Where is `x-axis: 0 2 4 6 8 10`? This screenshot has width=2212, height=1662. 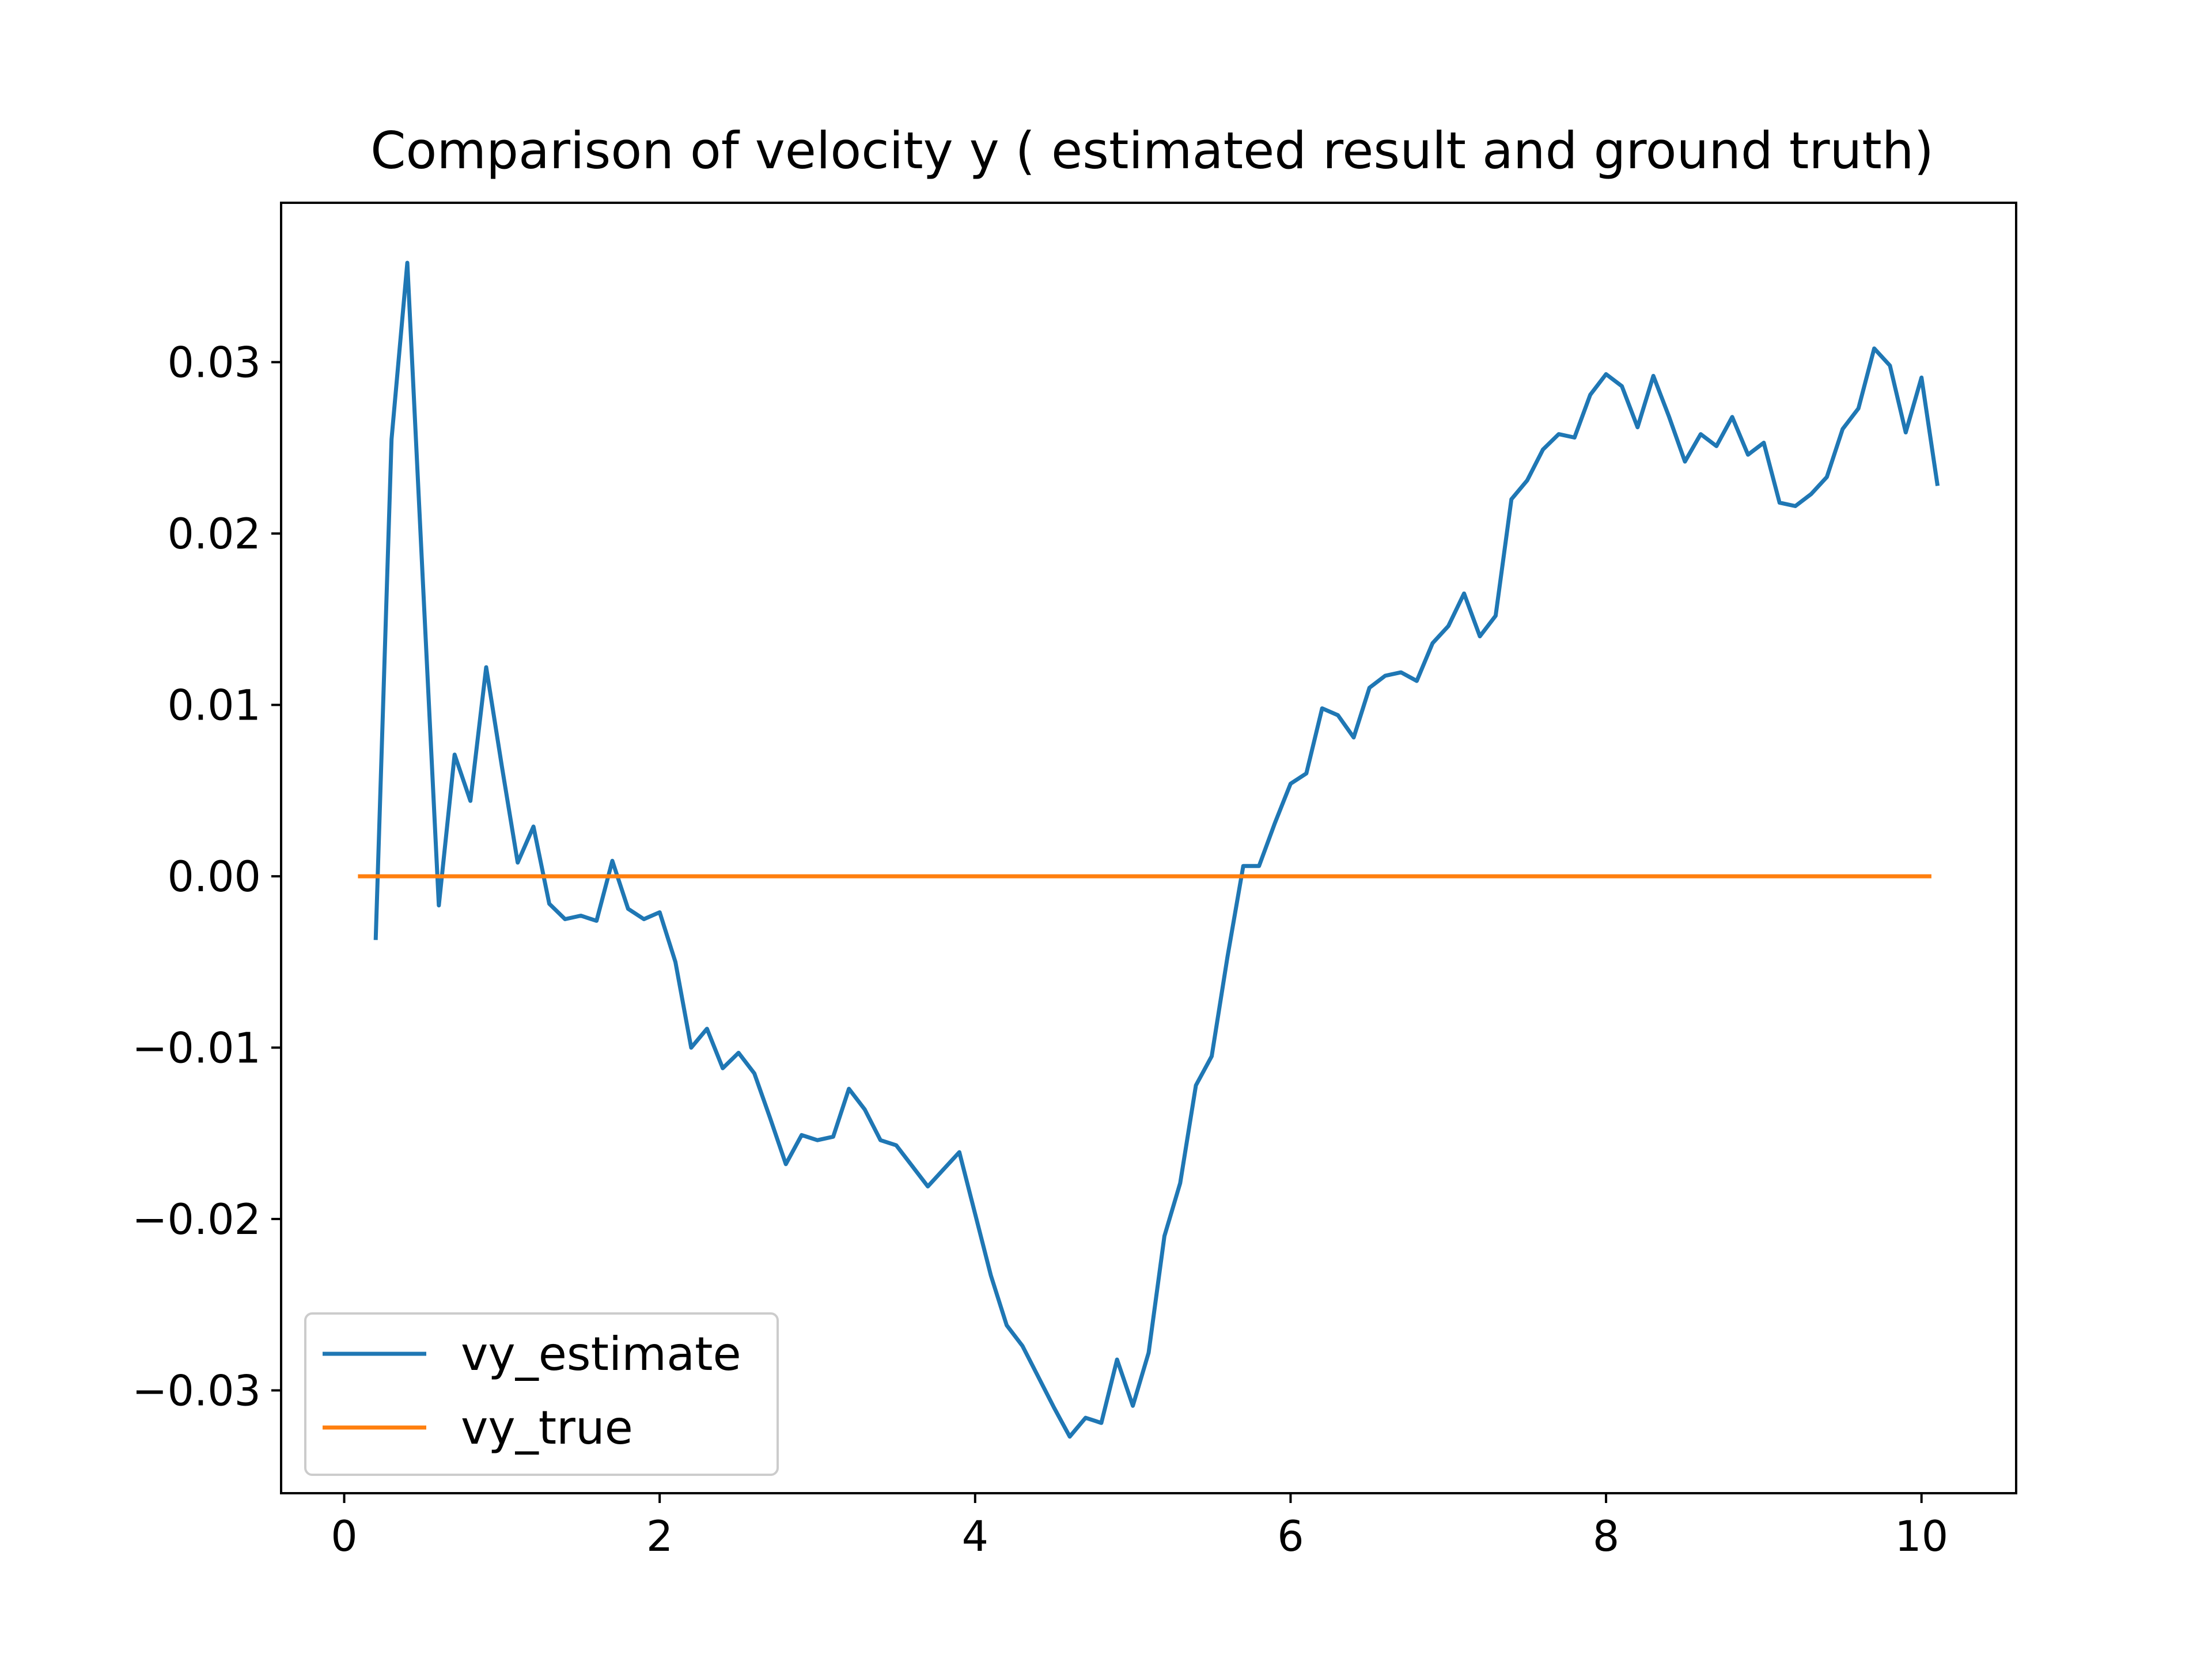 x-axis: 0 2 4 6 8 10 is located at coordinates (1139, 1527).